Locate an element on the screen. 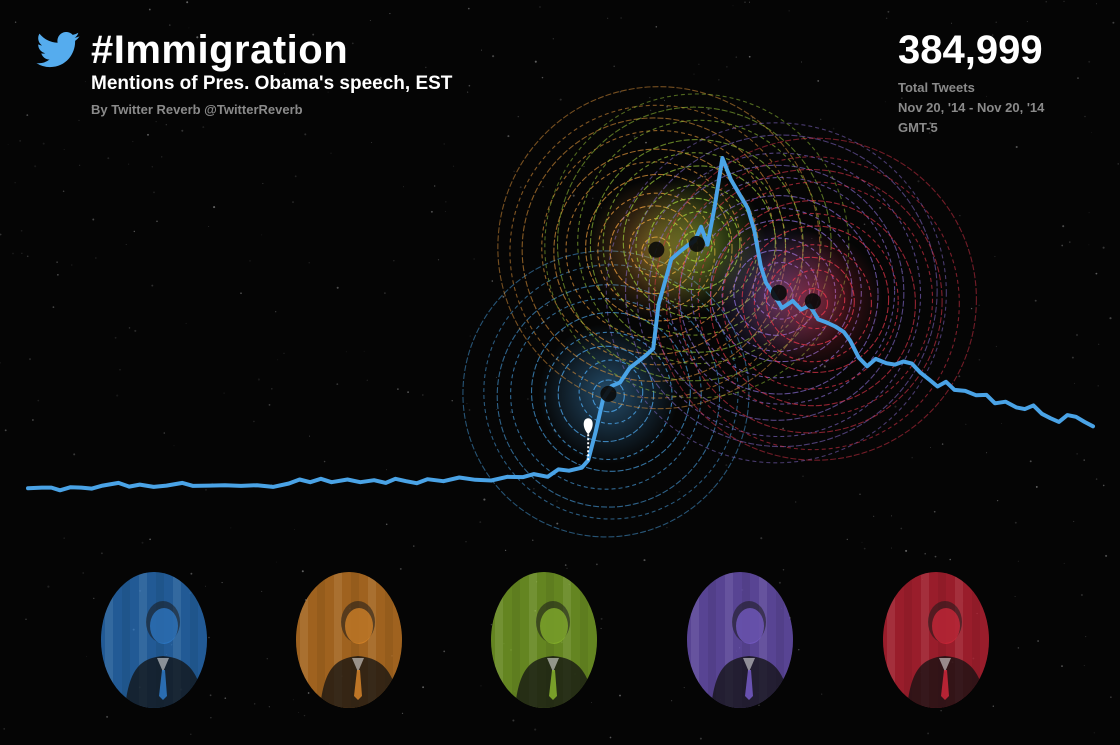  date-range: Nov 20, '14 - Nov 20, '14 is located at coordinates (971, 107).